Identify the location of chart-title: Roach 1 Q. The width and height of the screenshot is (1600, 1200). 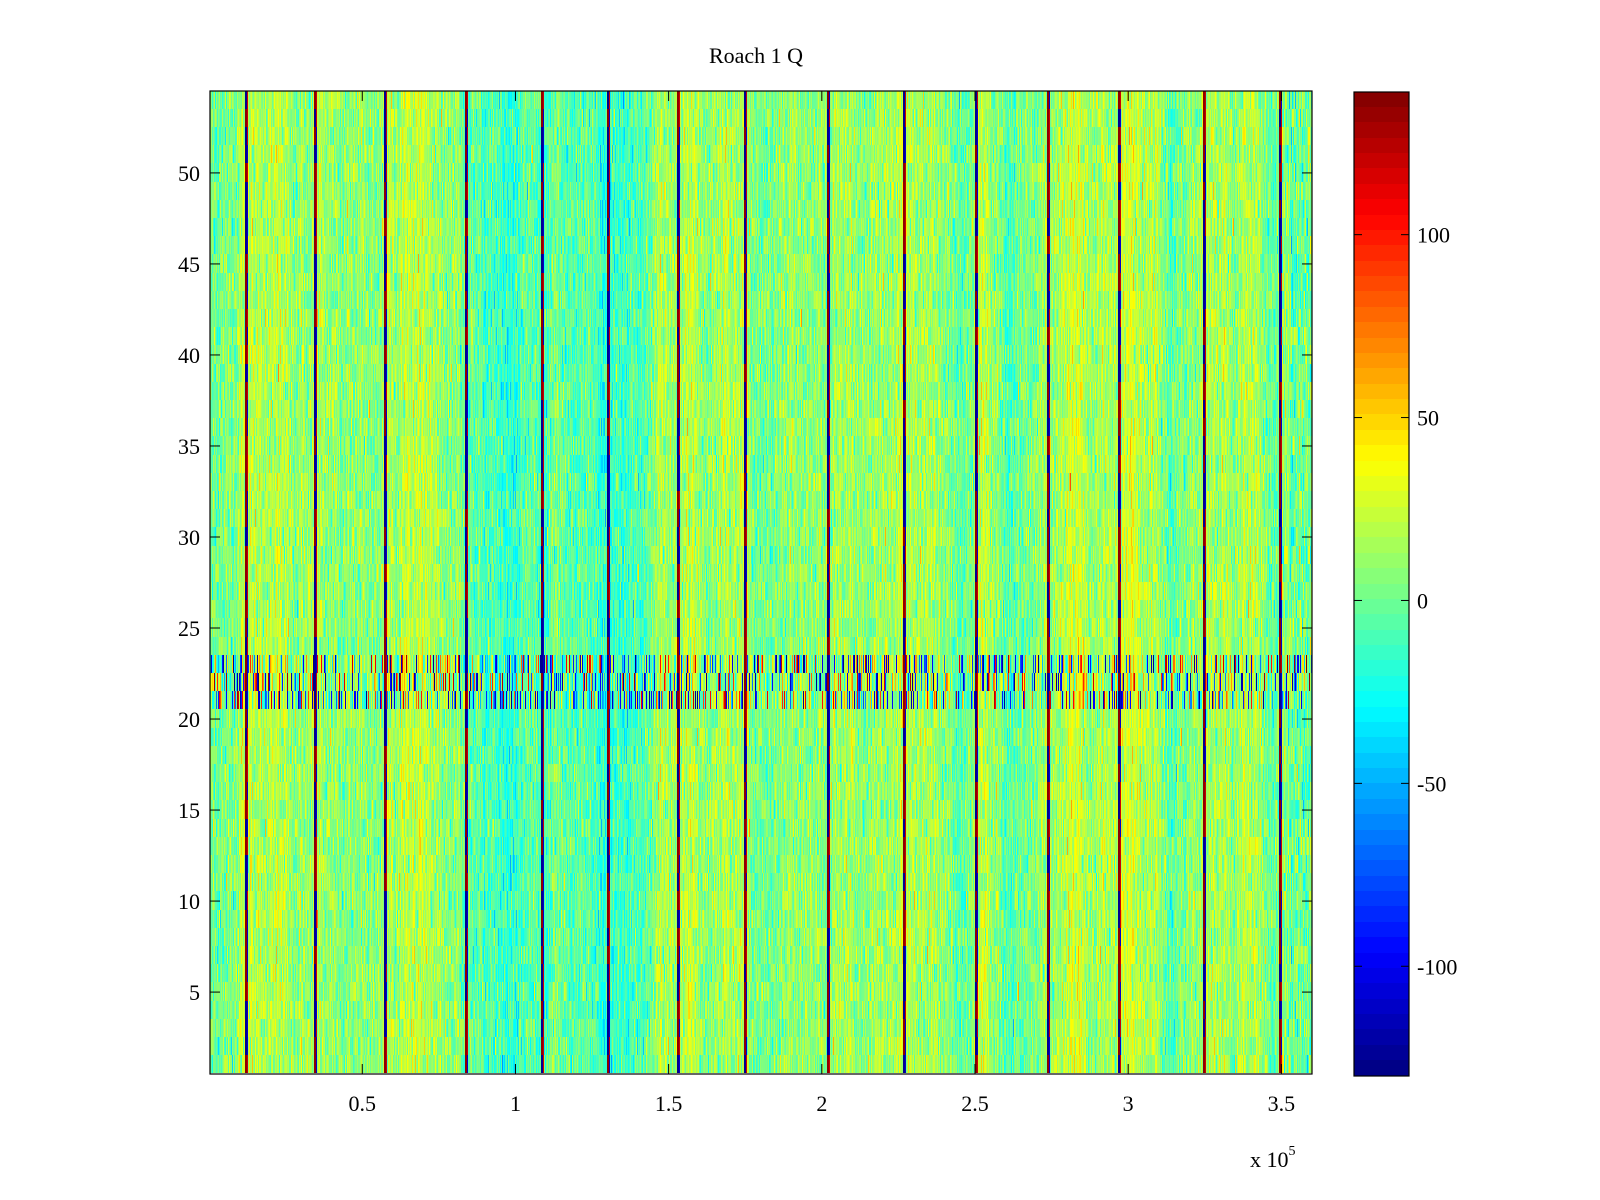
(756, 55).